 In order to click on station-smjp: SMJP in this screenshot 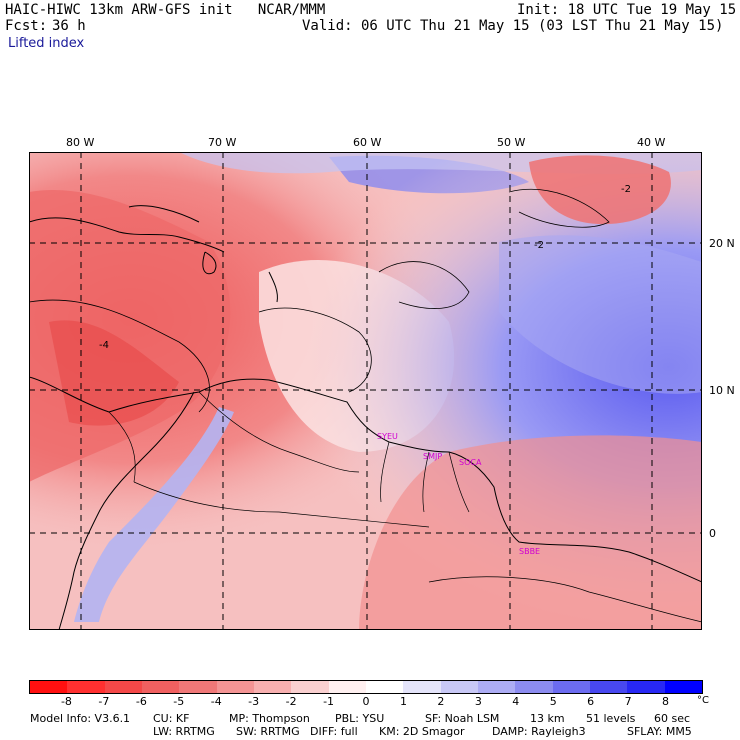, I will do `click(432, 456)`.